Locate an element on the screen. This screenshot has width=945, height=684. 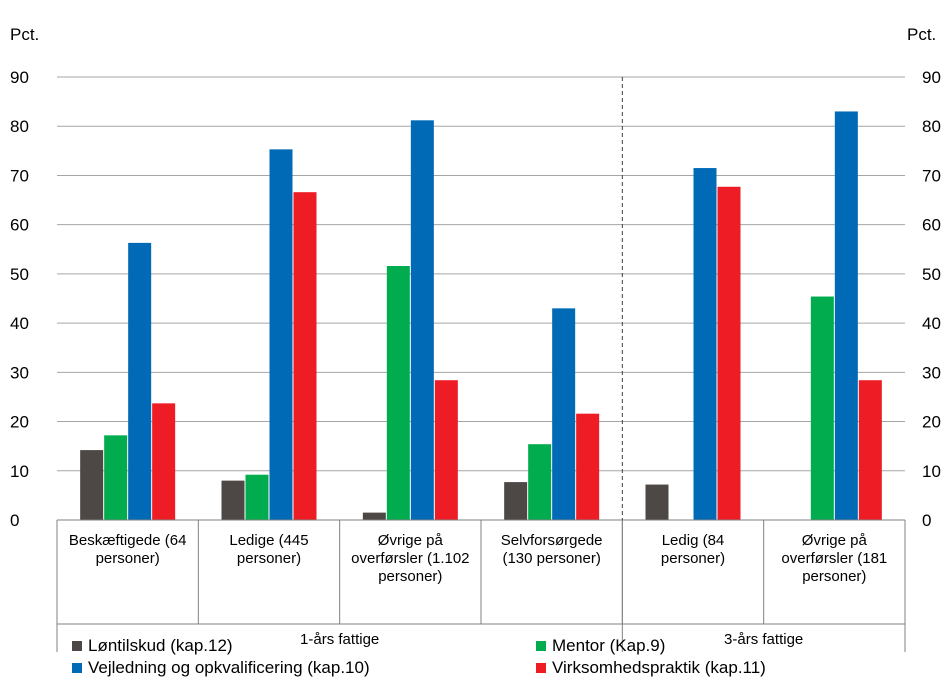
x-tick-label: Ledige (445 personer) is located at coordinates (268, 549).